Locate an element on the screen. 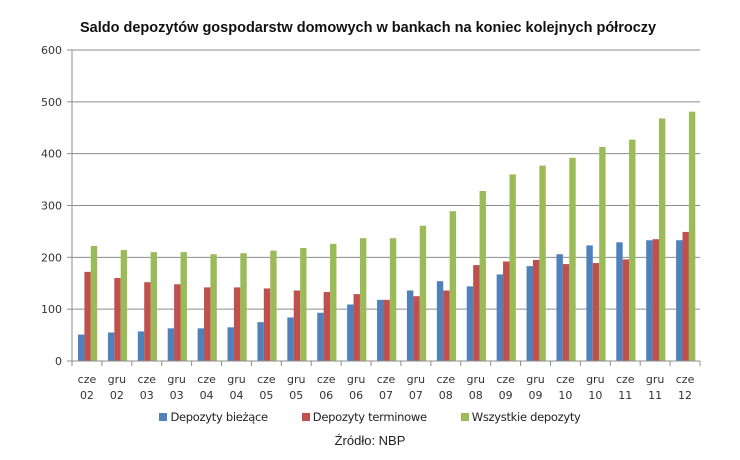 This screenshot has width=740, height=460. legend-swatch-blue is located at coordinates (163, 417).